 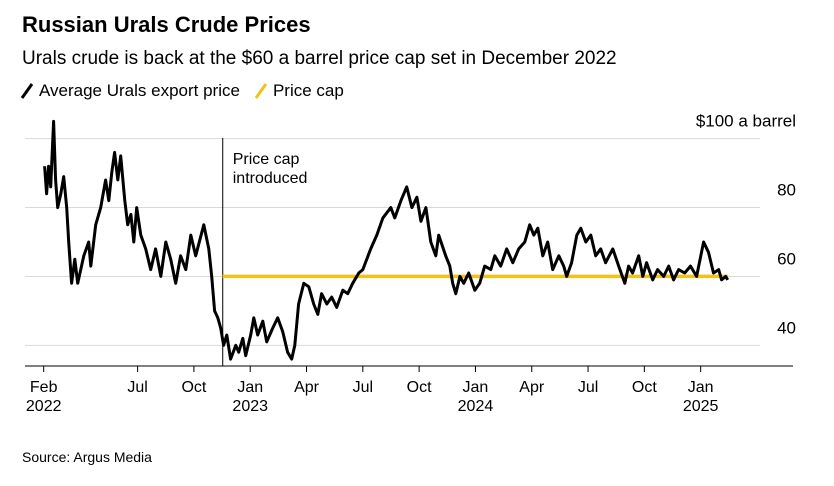 What do you see at coordinates (786, 190) in the screenshot?
I see `y-tick-label: 80` at bounding box center [786, 190].